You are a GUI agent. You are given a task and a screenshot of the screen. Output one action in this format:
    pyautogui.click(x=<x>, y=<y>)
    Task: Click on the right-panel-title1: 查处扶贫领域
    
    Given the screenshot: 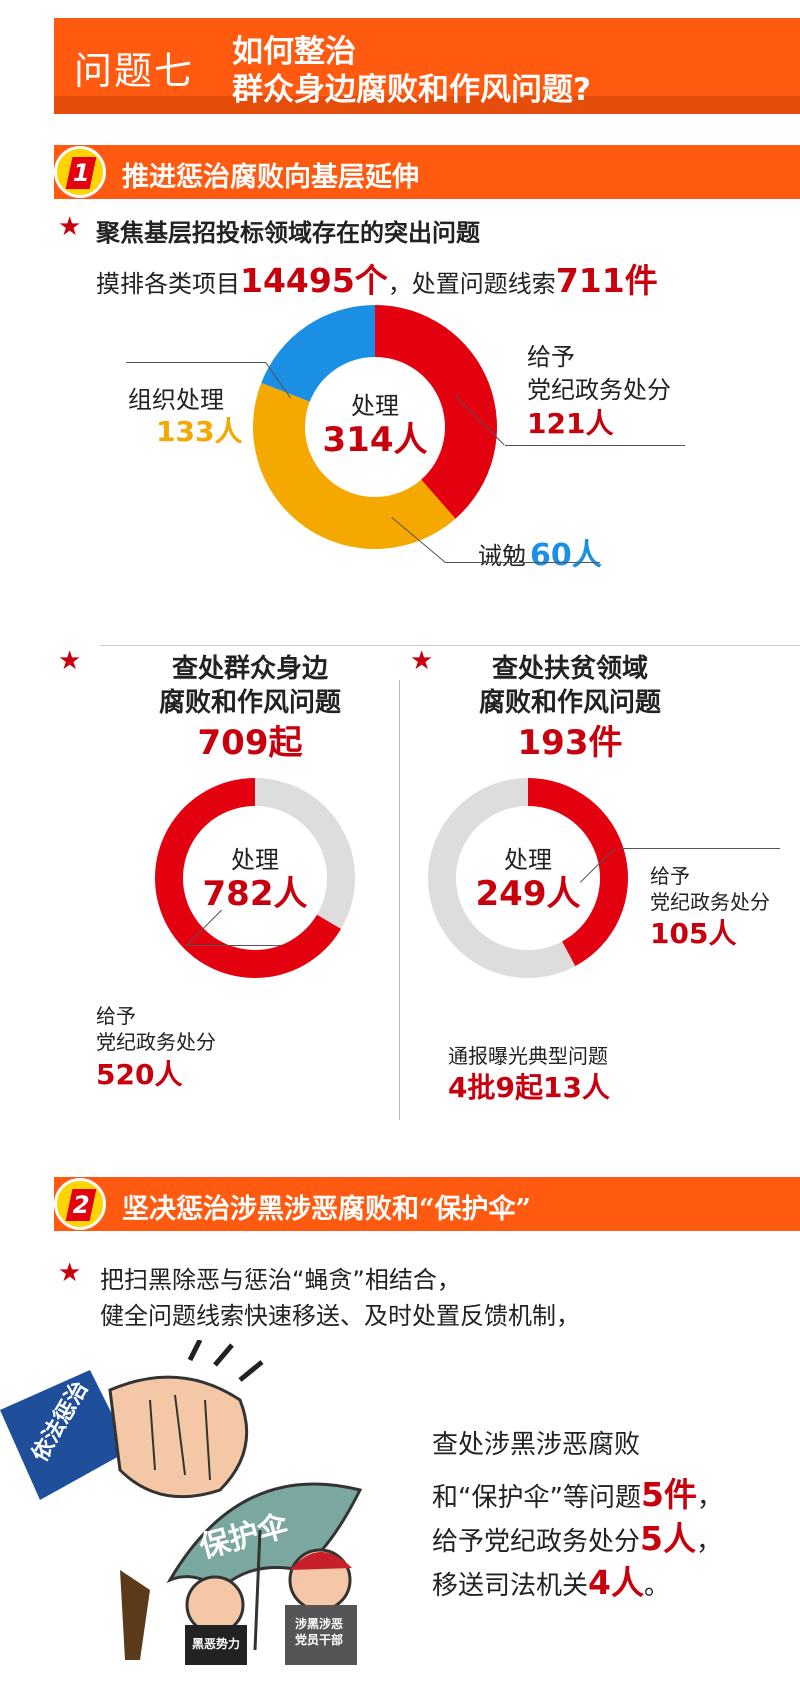 What is the action you would take?
    pyautogui.click(x=569, y=669)
    